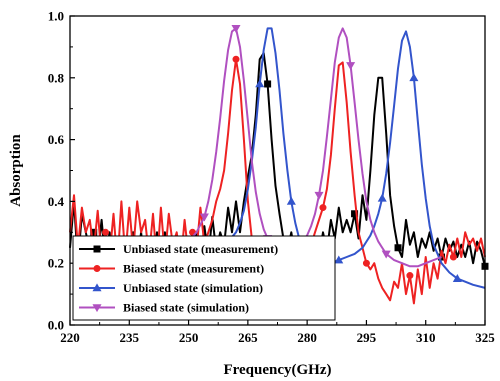  What do you see at coordinates (56, 77) in the screenshot?
I see `y-tick-label: 0.8` at bounding box center [56, 77].